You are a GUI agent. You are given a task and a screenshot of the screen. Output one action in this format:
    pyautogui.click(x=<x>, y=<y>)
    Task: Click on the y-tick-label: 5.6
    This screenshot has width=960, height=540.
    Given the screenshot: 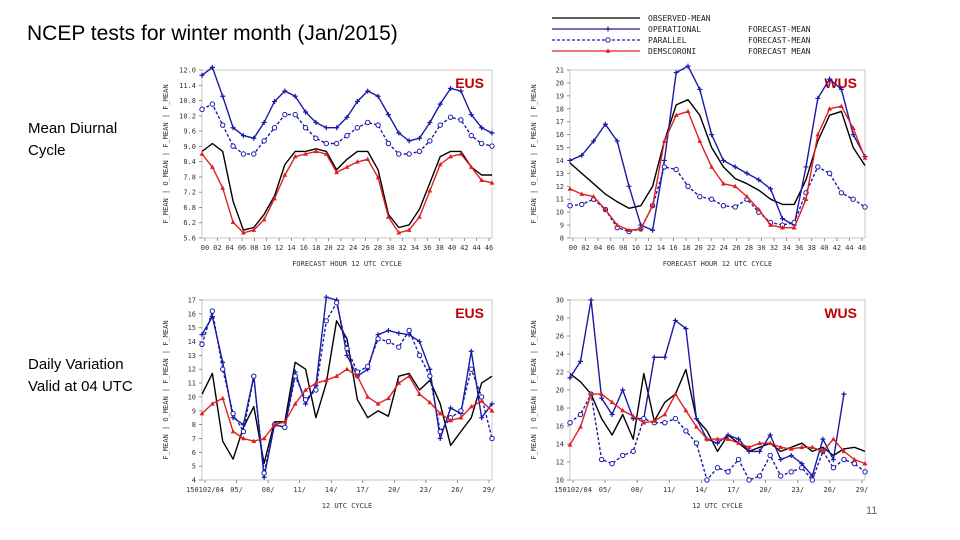 What is the action you would take?
    pyautogui.click(x=189, y=239)
    